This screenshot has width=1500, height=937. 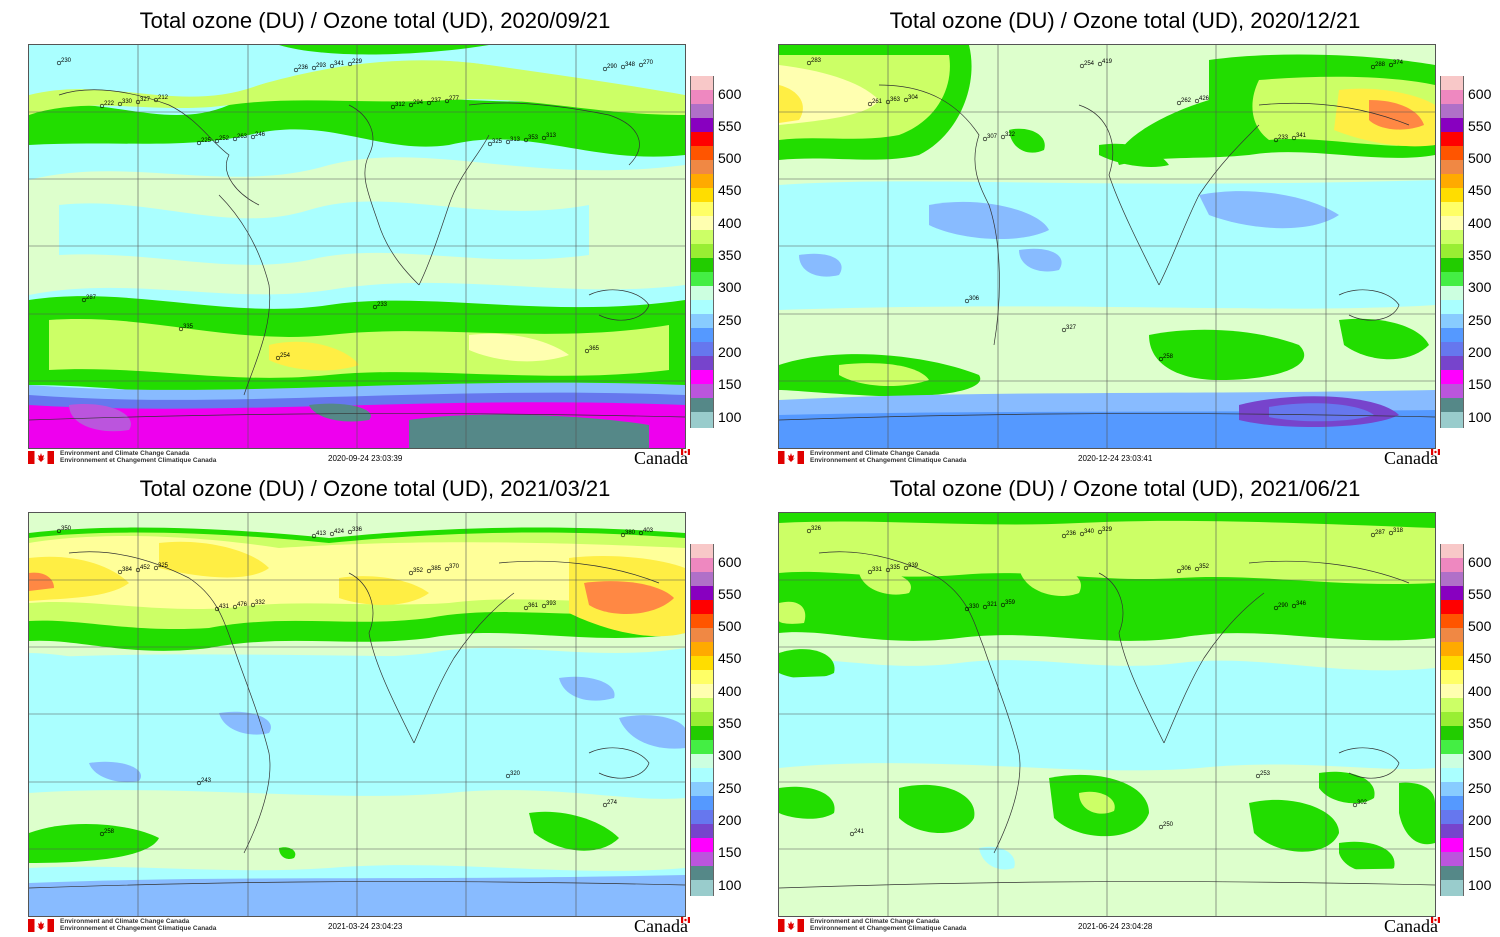 What do you see at coordinates (913, 98) in the screenshot?
I see `station-label: 304` at bounding box center [913, 98].